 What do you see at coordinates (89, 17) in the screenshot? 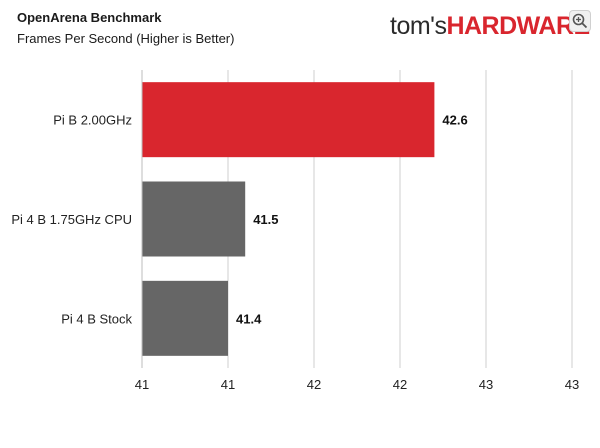
I see `chart-title: OpenArena Benchmark` at bounding box center [89, 17].